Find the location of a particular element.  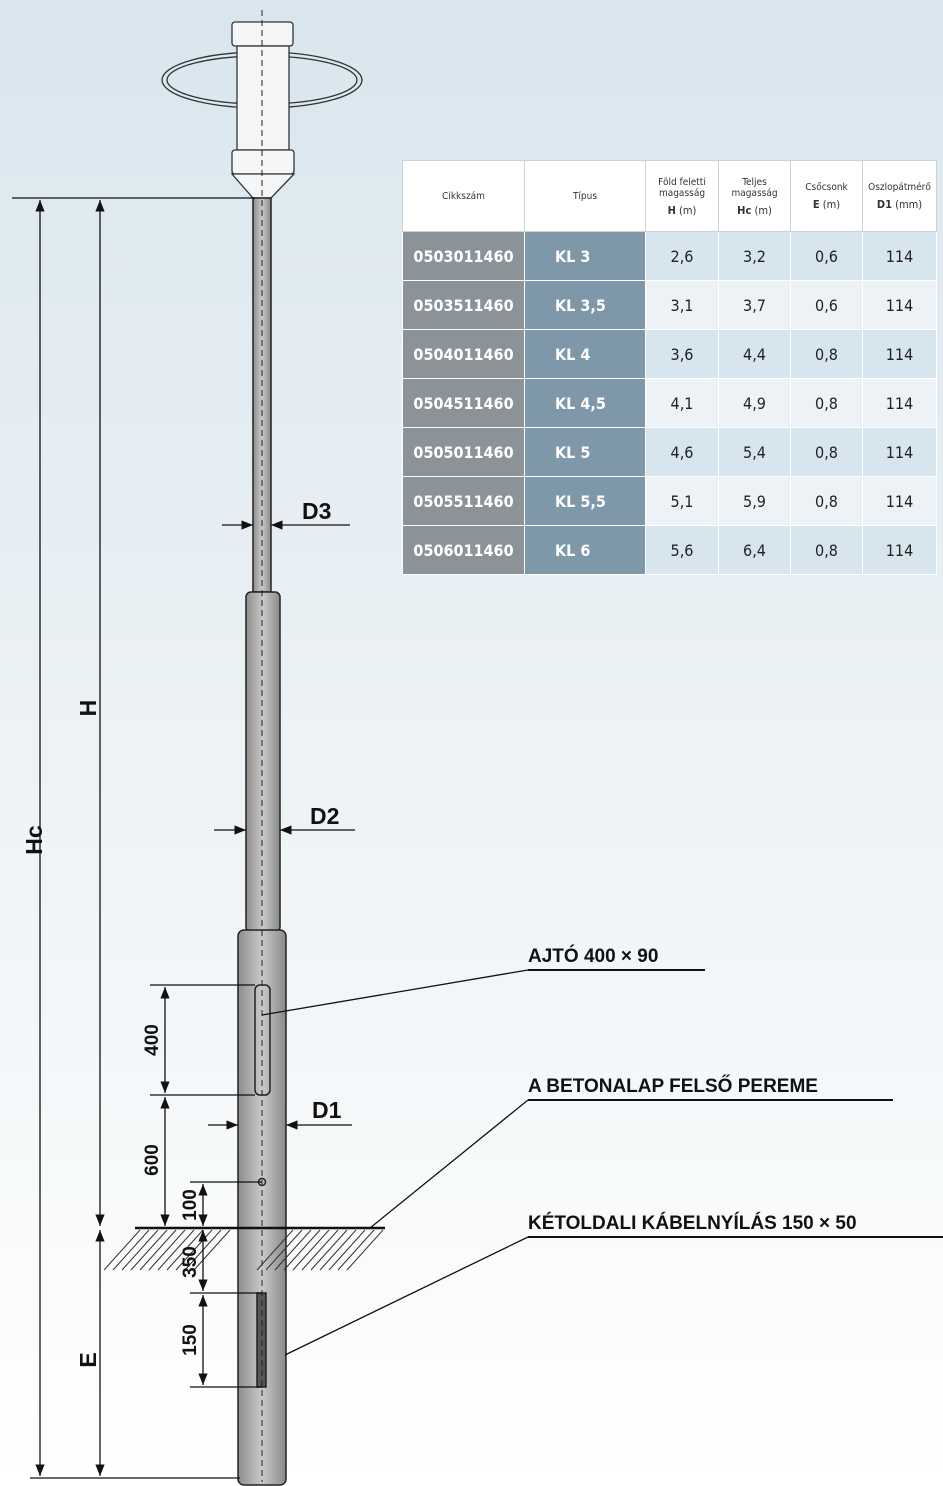

table-row: 0505511460 KL 5,5 5,1 5,9 0,8 114 is located at coordinates (669, 501).